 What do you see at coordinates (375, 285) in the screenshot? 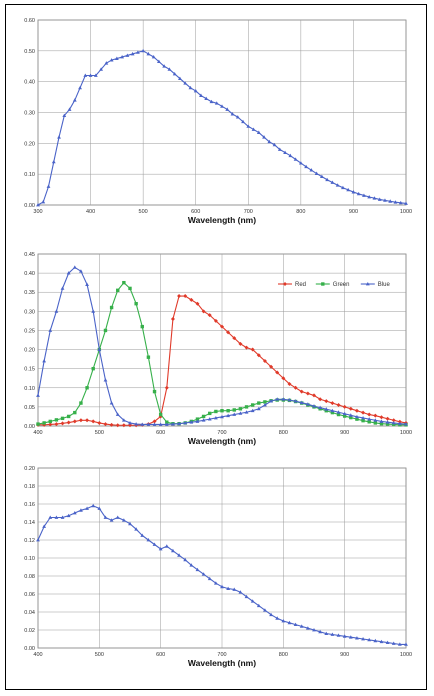
I see `legend-item: Blue` at bounding box center [375, 285].